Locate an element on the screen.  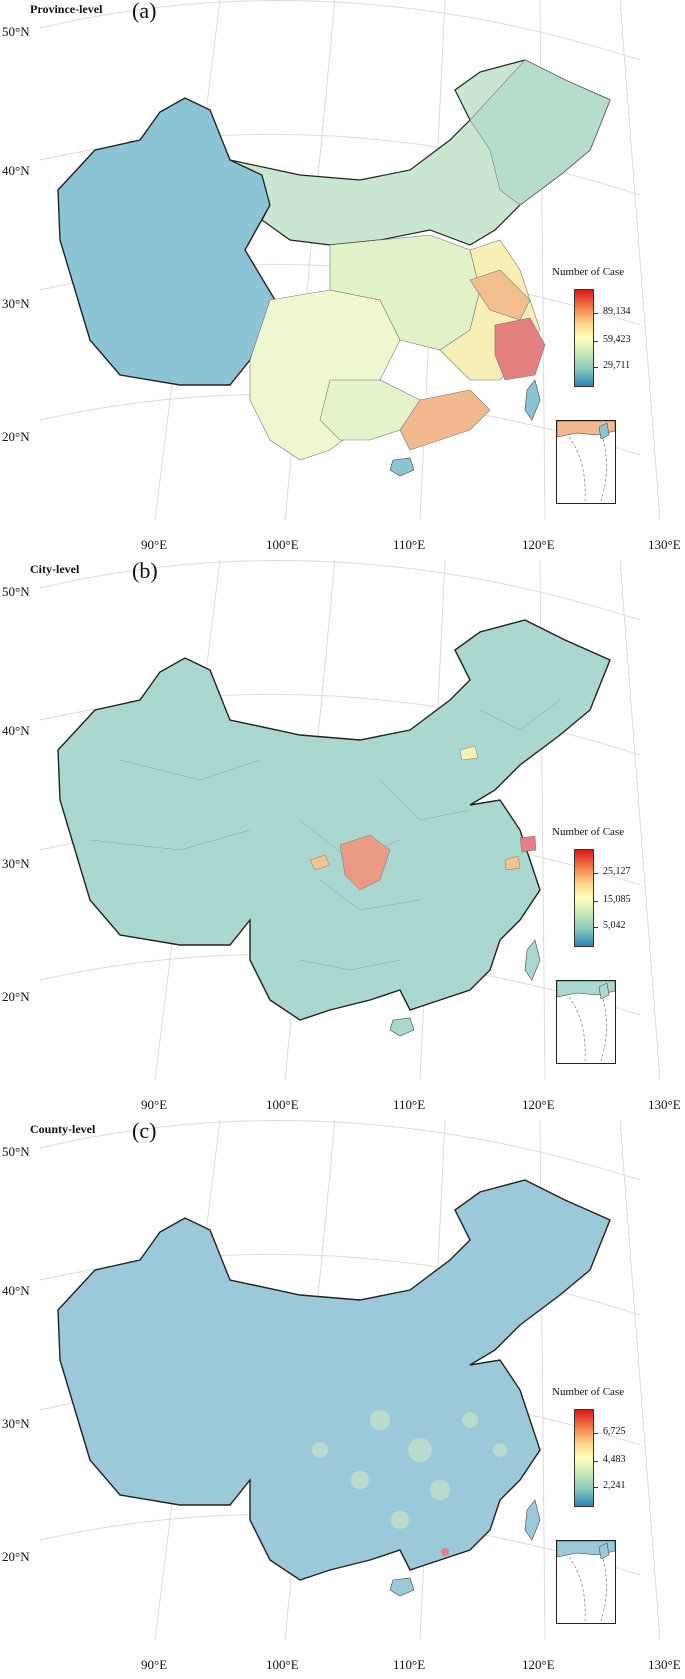
legend-tick: 25,127 is located at coordinates (617, 871).